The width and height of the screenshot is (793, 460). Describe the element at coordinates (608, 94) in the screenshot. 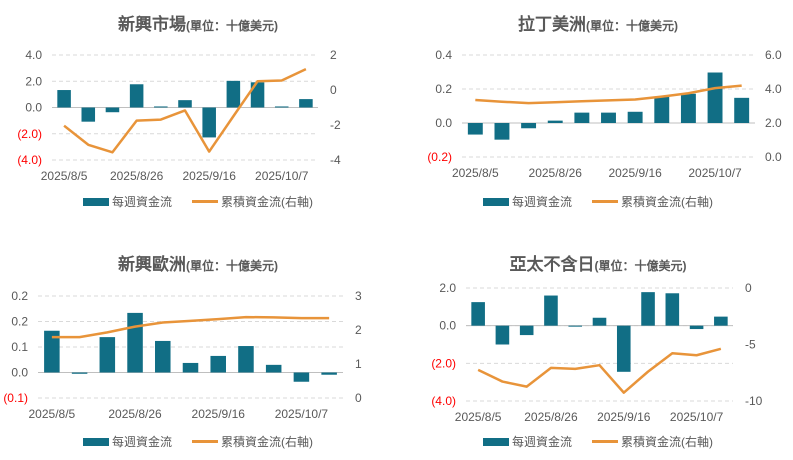

I see `cumulative-flow-line` at that location.